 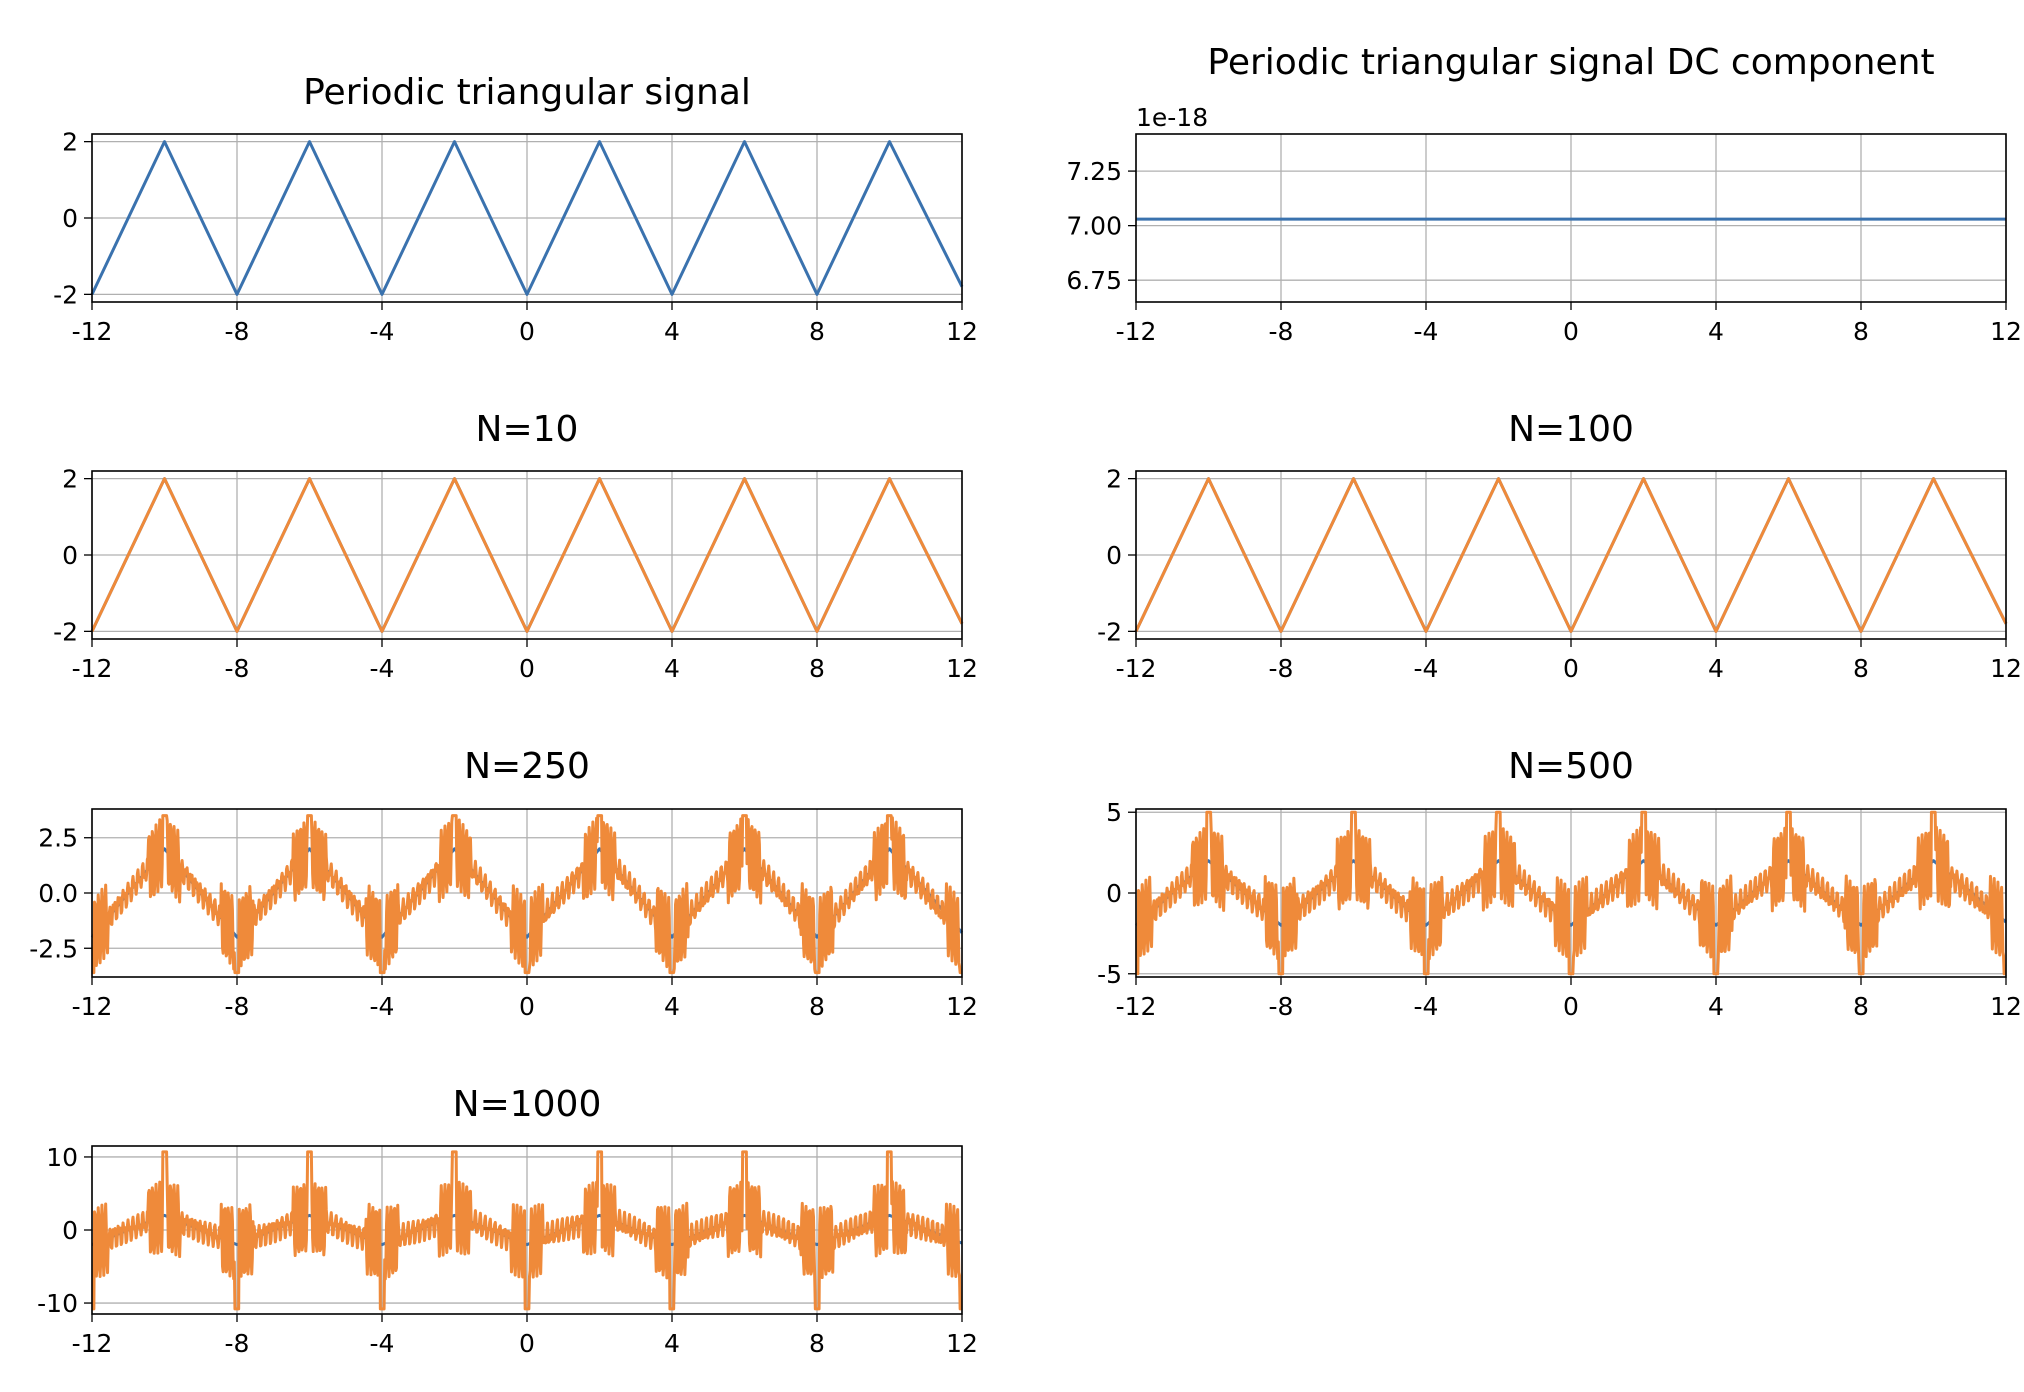 I want to click on subplot-title: N=500, so click(x=1571, y=766).